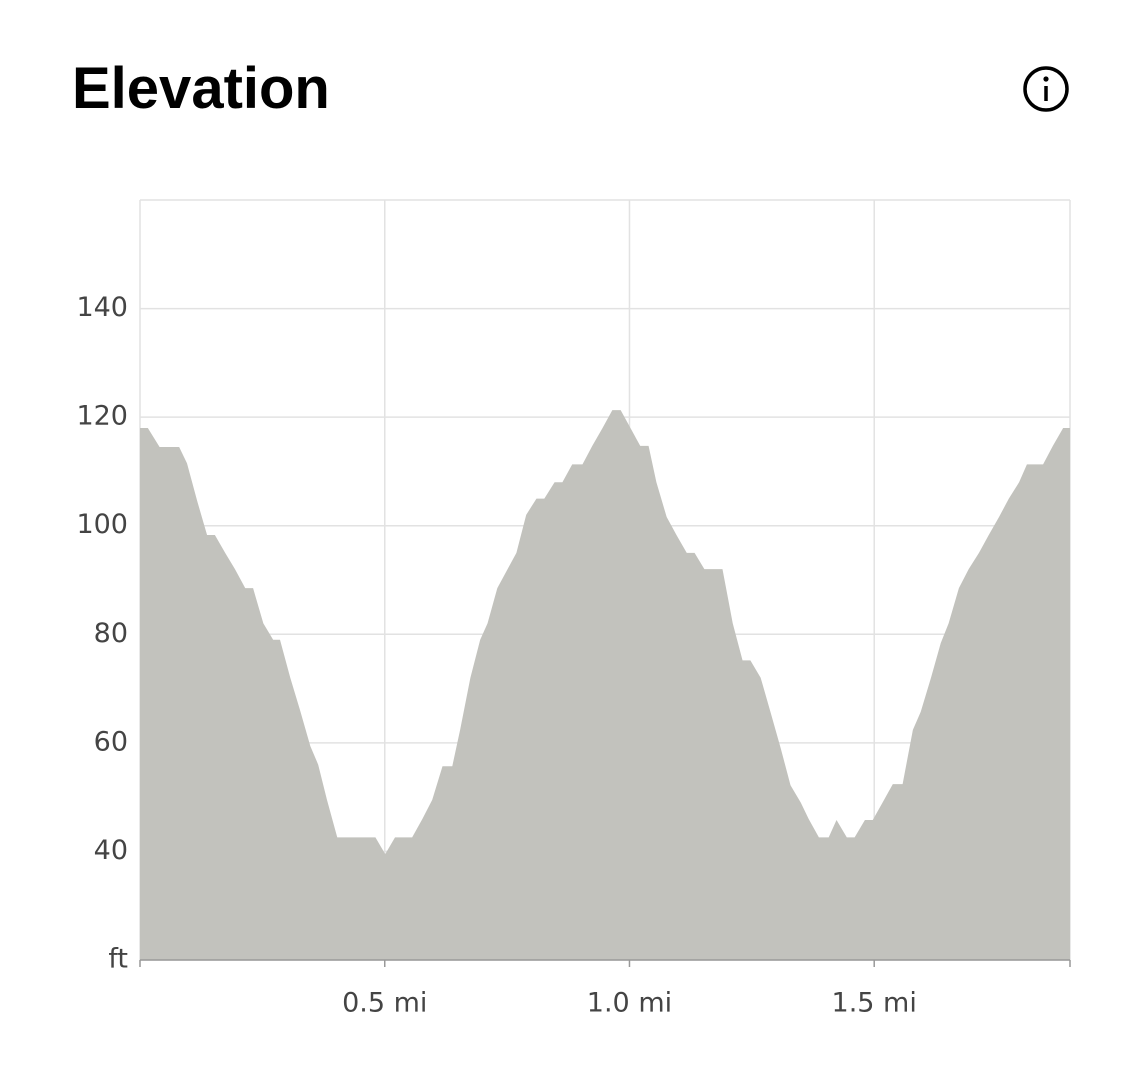 The width and height of the screenshot is (1140, 1080). What do you see at coordinates (874, 1003) in the screenshot?
I see `x-tick-label: 1.5 mi` at bounding box center [874, 1003].